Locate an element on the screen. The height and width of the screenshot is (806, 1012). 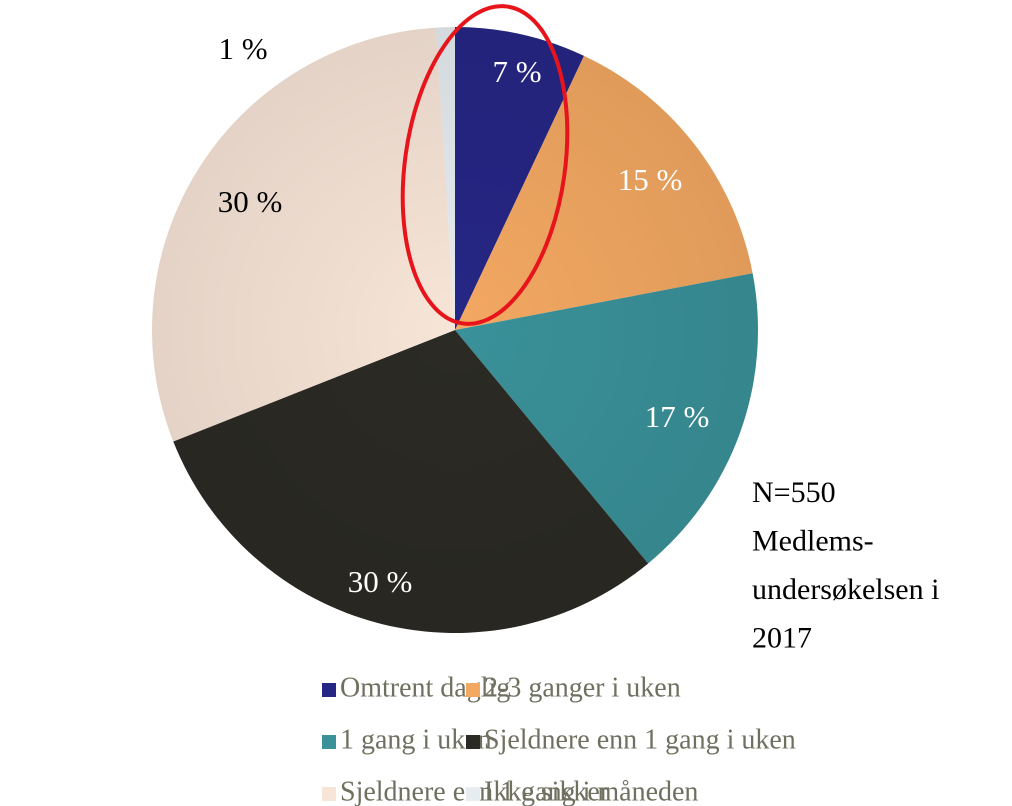
highlight-ellipse is located at coordinates (485, 165).